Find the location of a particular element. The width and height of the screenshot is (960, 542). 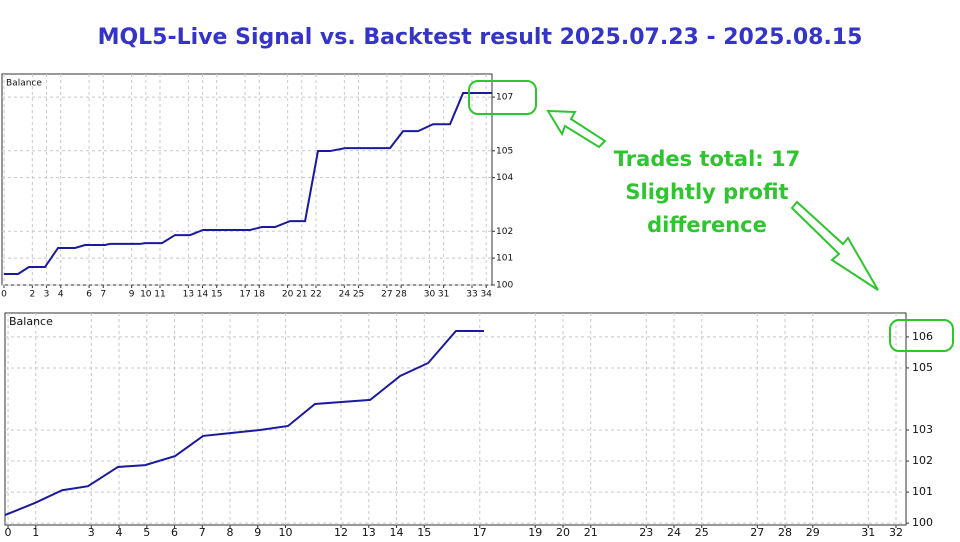

annotation: Slightly profit is located at coordinates (706, 192).